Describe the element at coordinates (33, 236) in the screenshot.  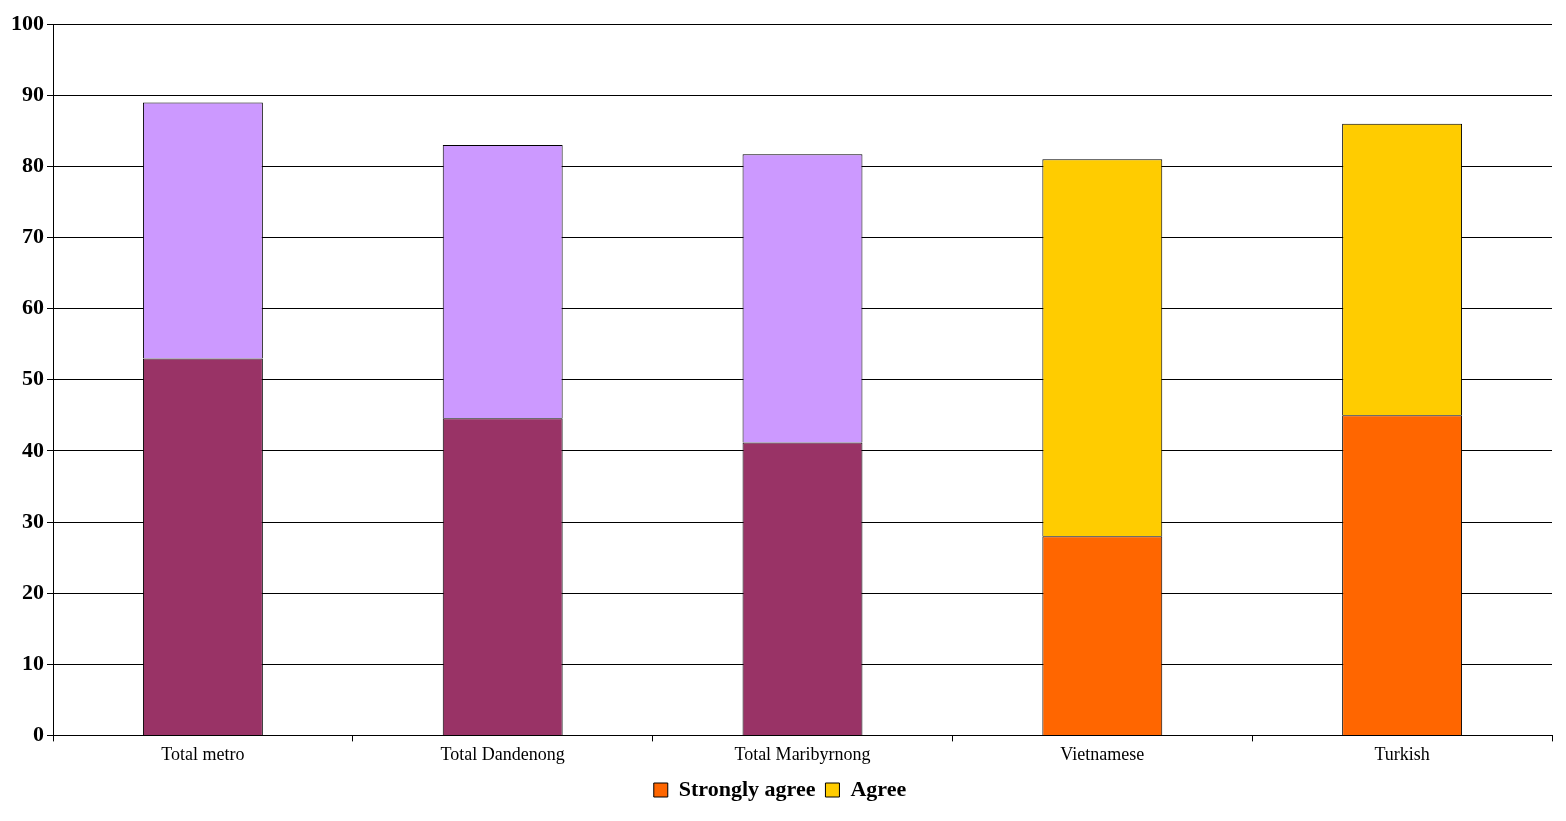
I see `y-tick-label: 70` at that location.